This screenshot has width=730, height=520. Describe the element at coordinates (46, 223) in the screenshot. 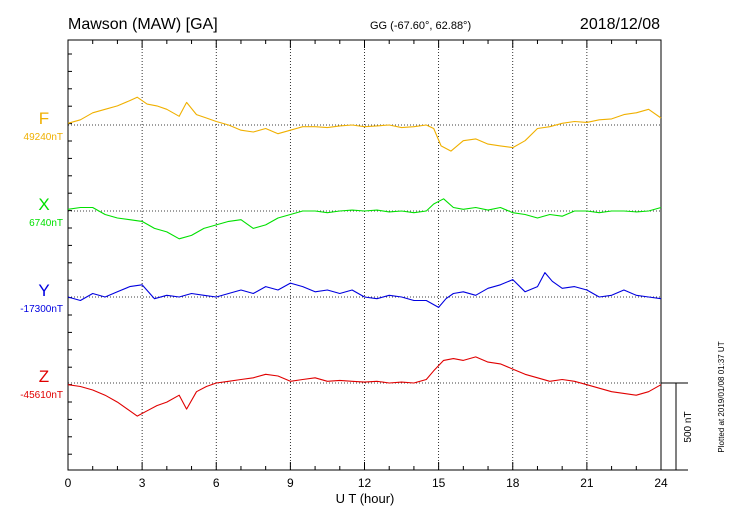

I see `series-baseline-x: 6740nT` at that location.